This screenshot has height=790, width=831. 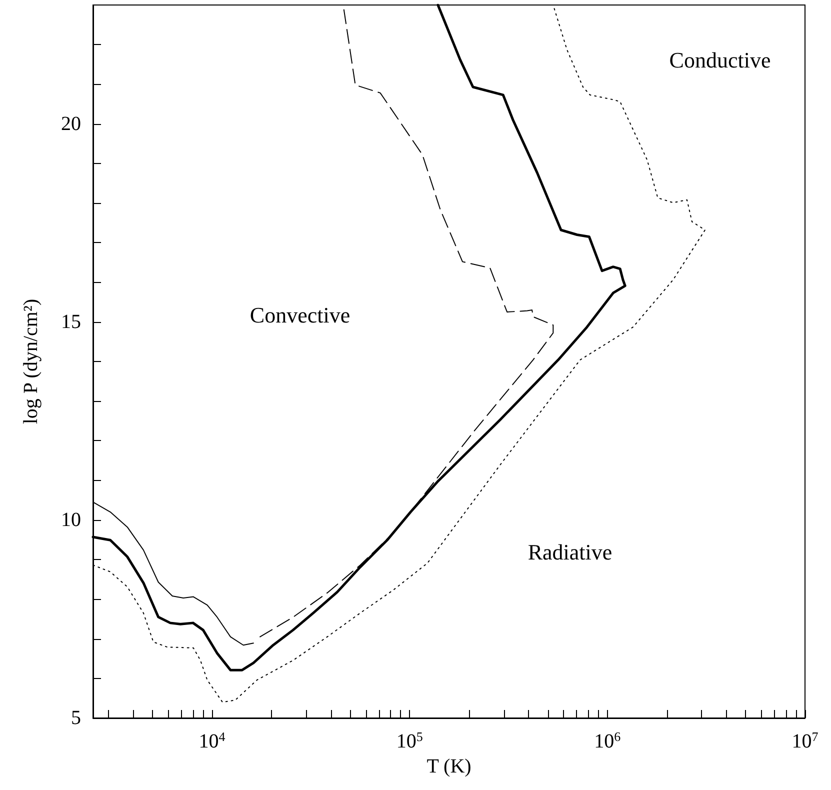 What do you see at coordinates (449, 766) in the screenshot?
I see `x-axis-title: T (K)` at bounding box center [449, 766].